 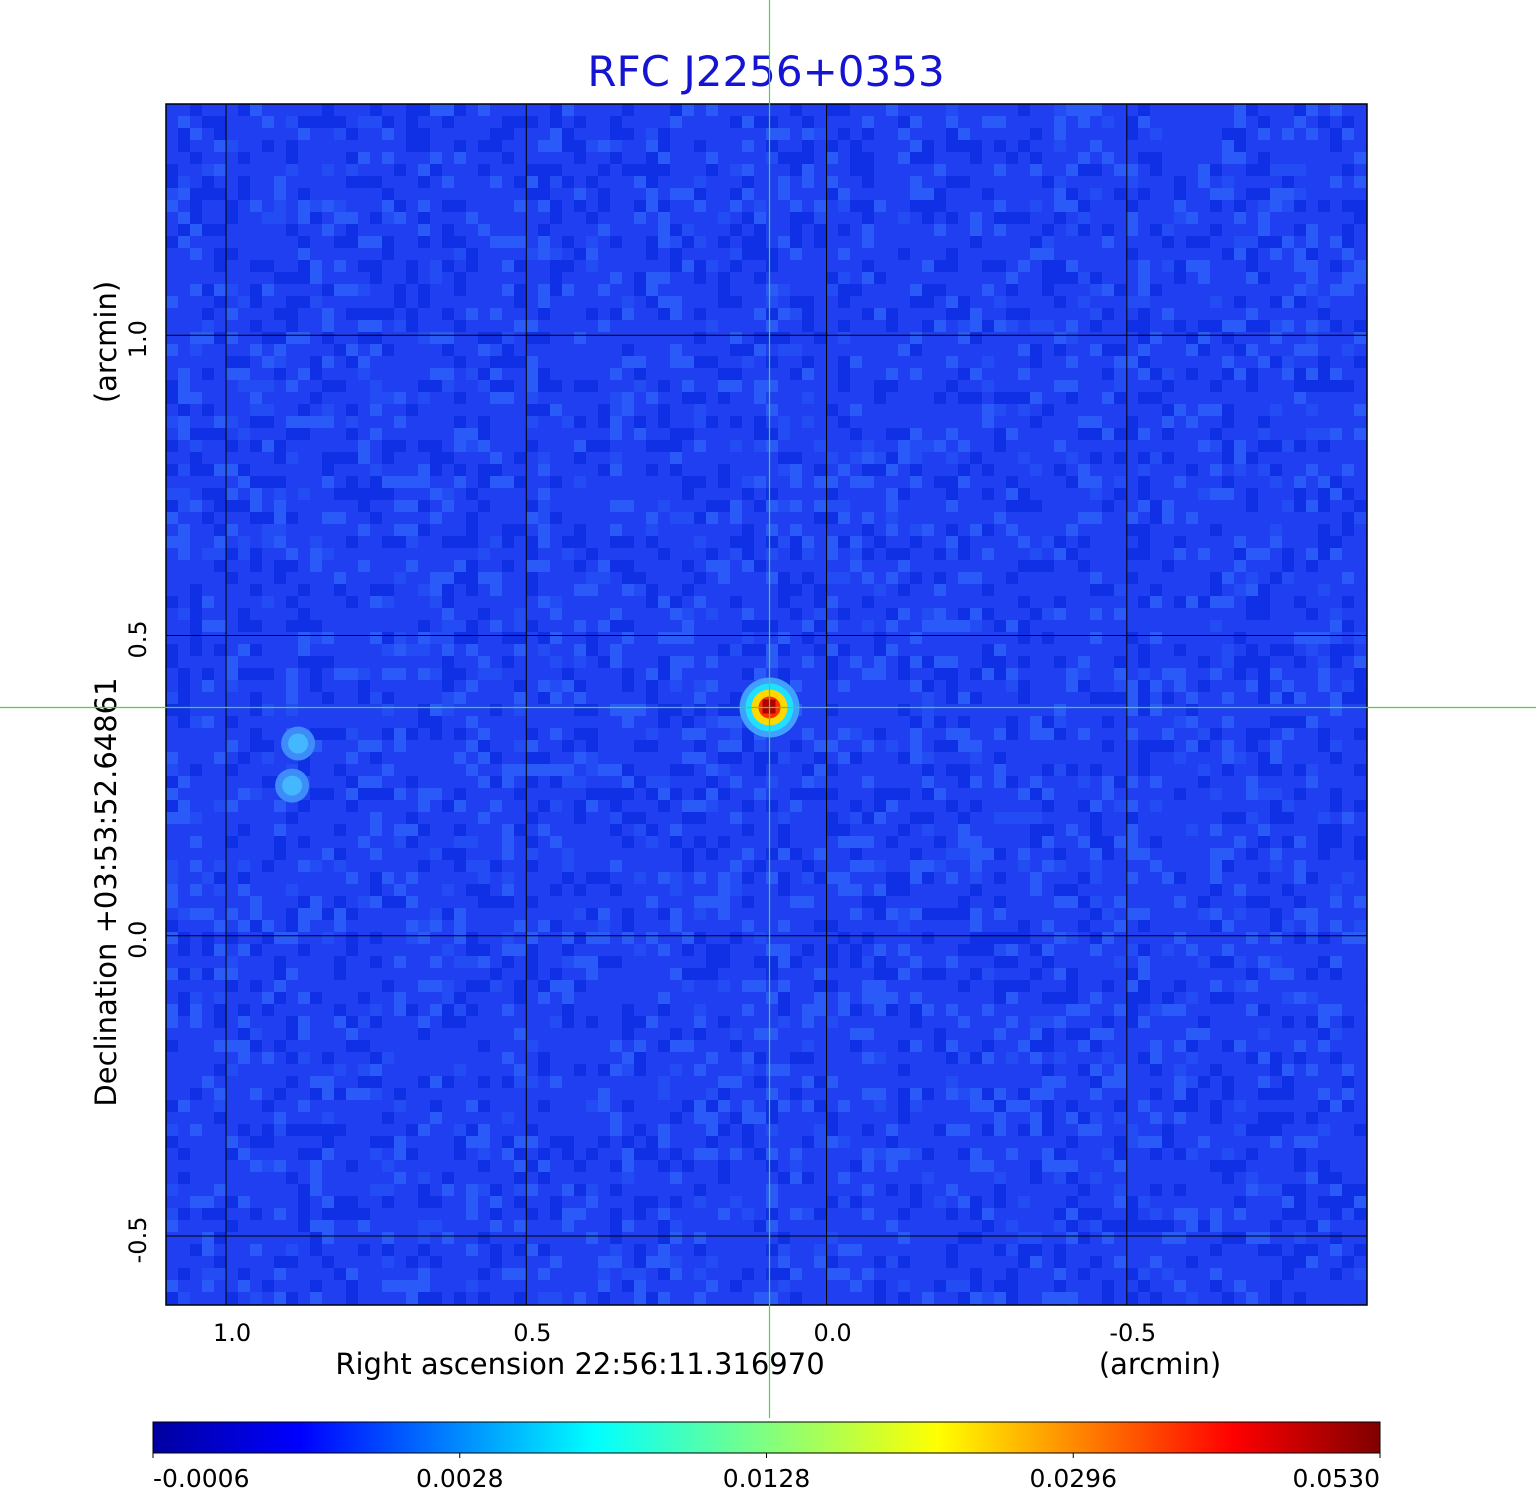 I want to click on y-tick-labels: 1.00.50.0-0.5, so click(x=138, y=791).